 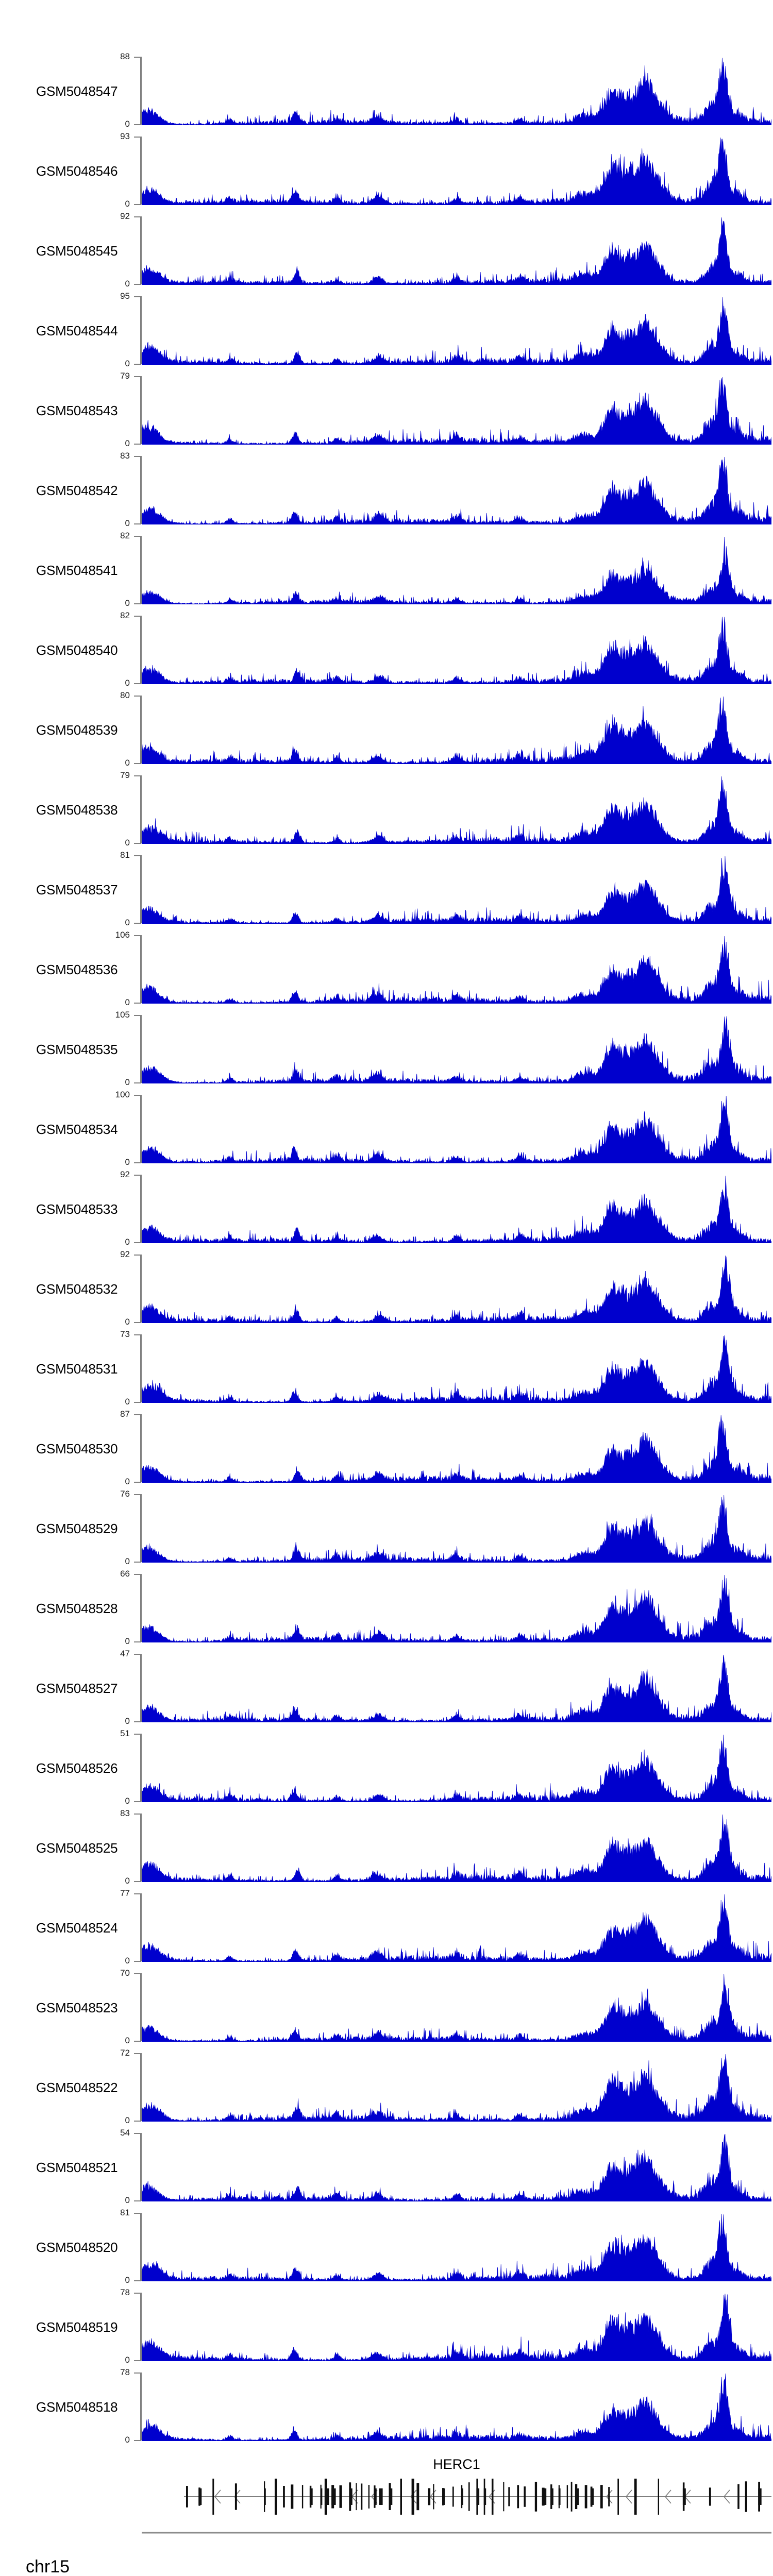 I want to click on coverage-track: GSM5048542 83 0, so click(x=386, y=491).